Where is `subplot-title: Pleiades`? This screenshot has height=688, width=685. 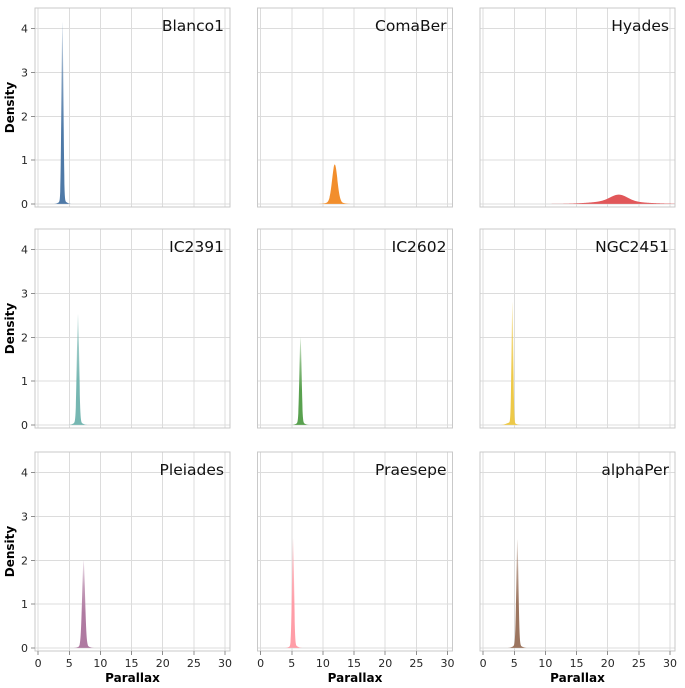 subplot-title: Pleiades is located at coordinates (192, 470).